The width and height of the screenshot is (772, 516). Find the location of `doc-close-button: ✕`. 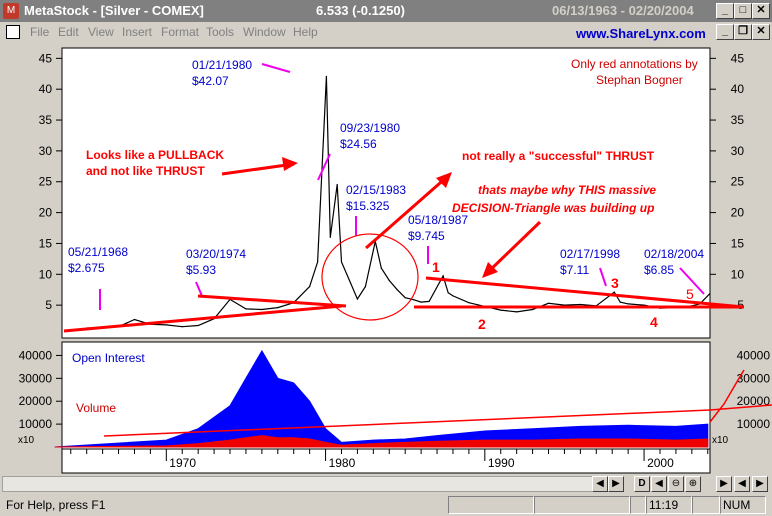

doc-close-button: ✕ is located at coordinates (761, 32).